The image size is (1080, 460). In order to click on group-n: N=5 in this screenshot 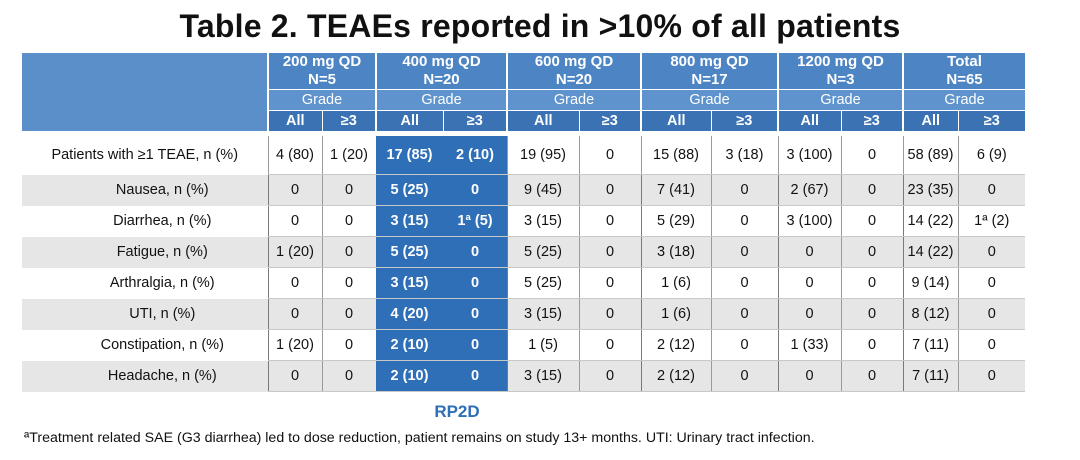, I will do `click(321, 80)`.